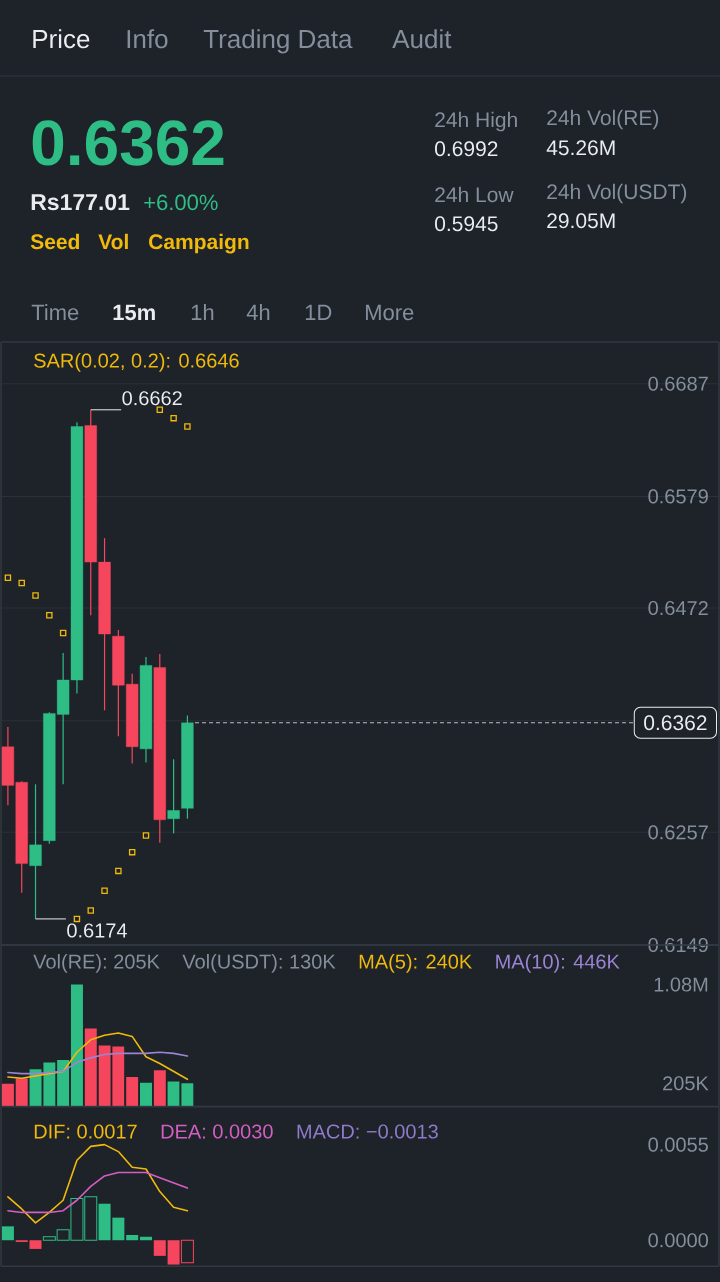  Describe the element at coordinates (678, 383) in the screenshot. I see `y-tick-label: 0.6687` at that location.